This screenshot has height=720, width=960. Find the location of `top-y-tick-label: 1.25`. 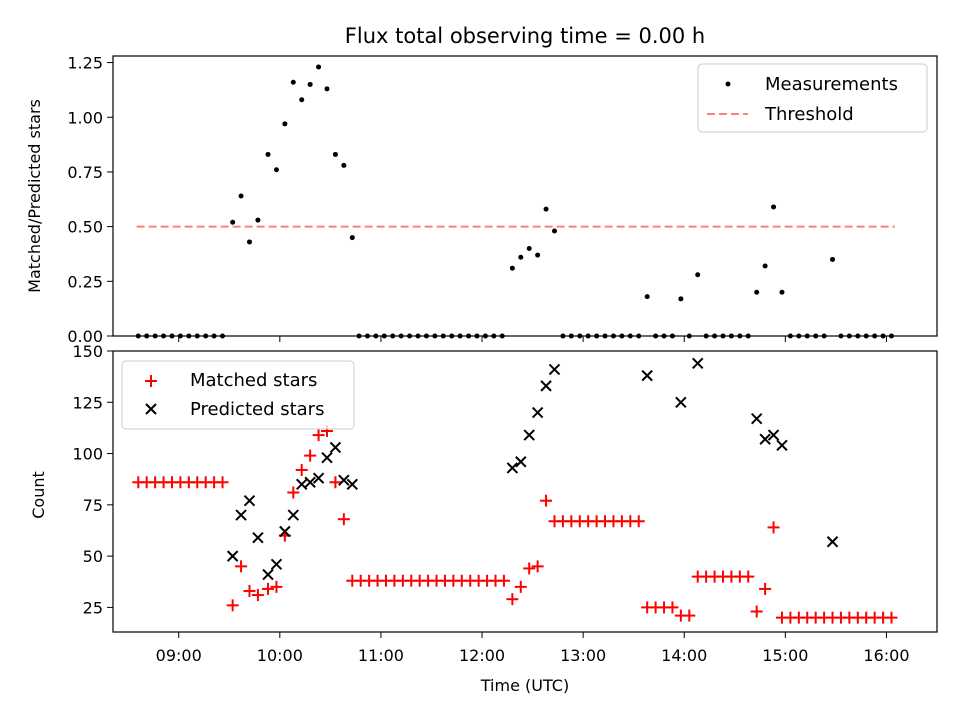

top-y-tick-label: 1.25 is located at coordinates (85, 63).